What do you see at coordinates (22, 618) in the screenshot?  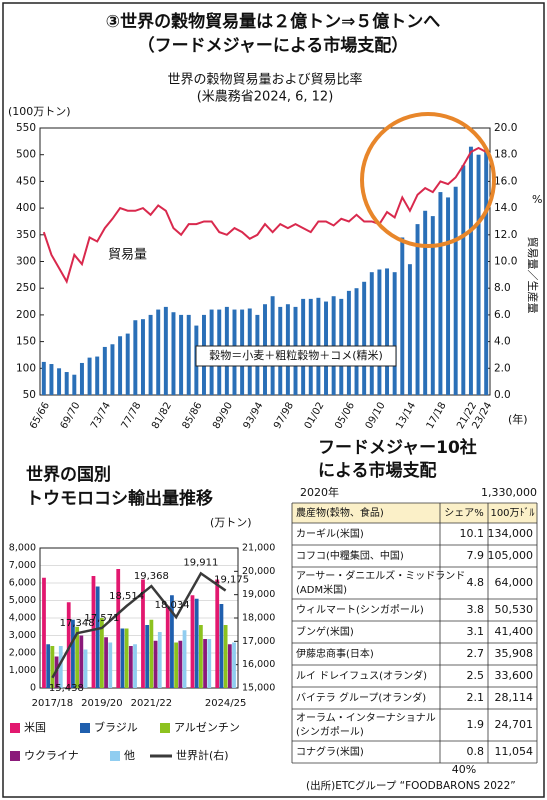 I see `y-tick-label: 4,000` at bounding box center [22, 618].